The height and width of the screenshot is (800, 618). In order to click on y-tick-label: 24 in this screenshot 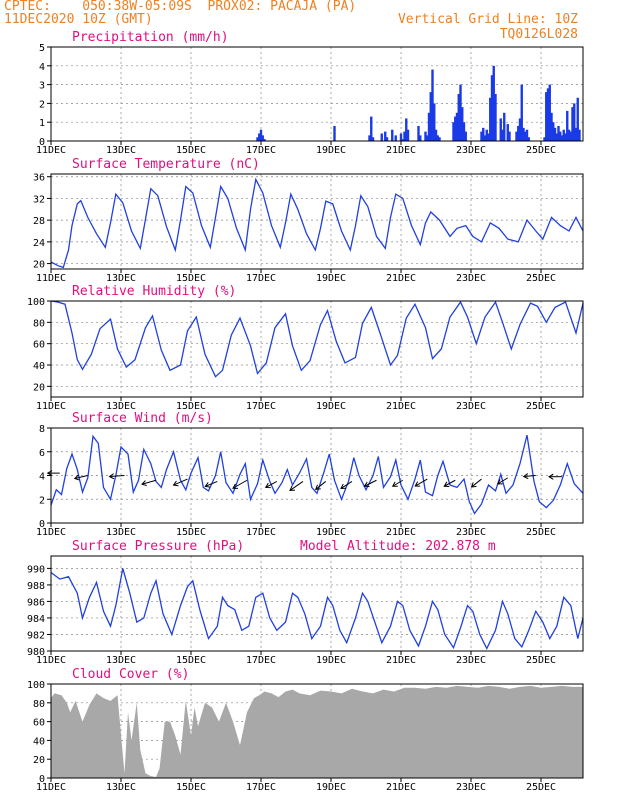, I will do `click(39, 243)`.